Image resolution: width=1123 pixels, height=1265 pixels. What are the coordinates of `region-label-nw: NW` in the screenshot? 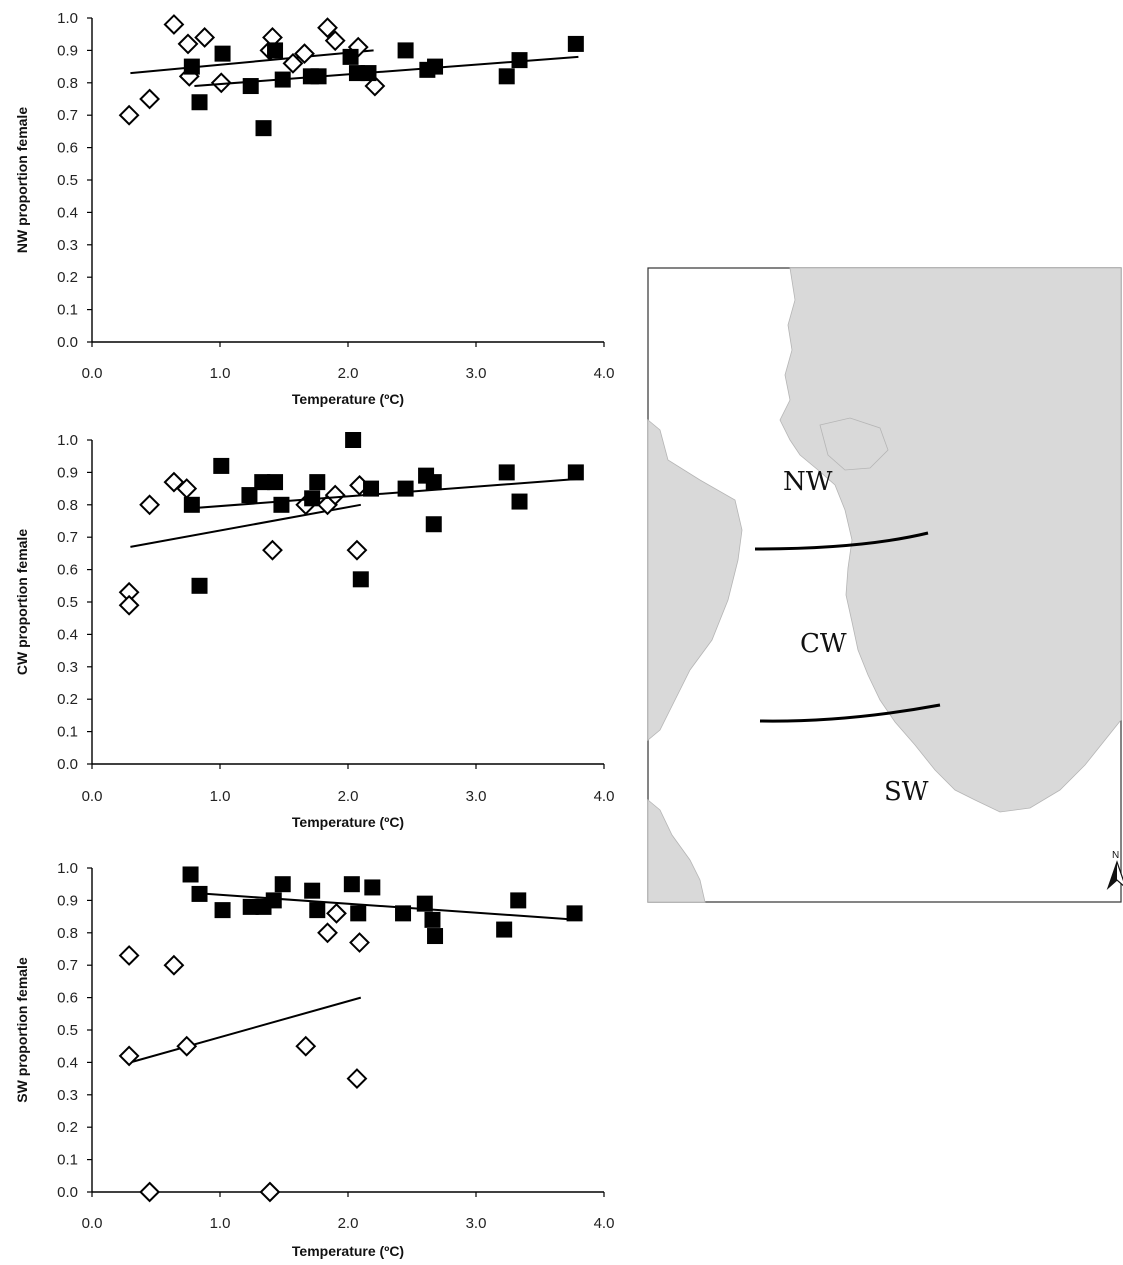 It's located at (808, 482).